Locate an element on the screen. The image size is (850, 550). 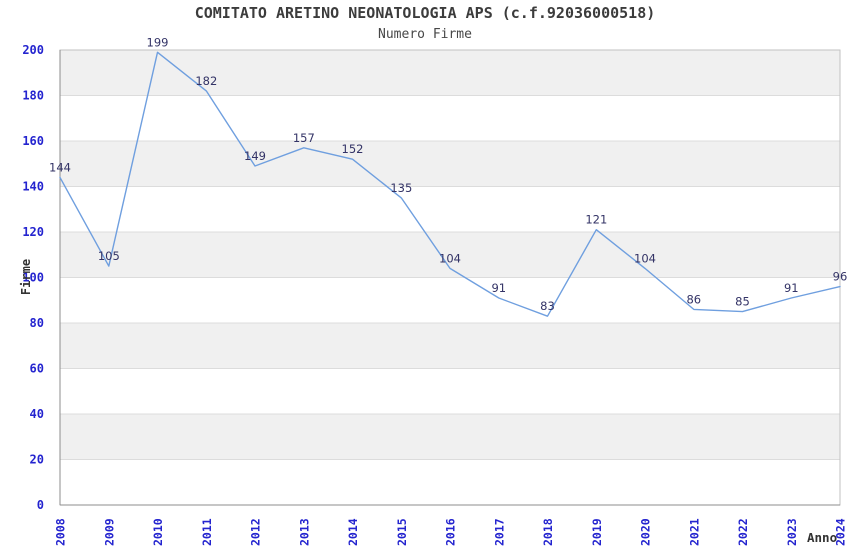
y-axis-title: Firme is located at coordinates (26, 277).